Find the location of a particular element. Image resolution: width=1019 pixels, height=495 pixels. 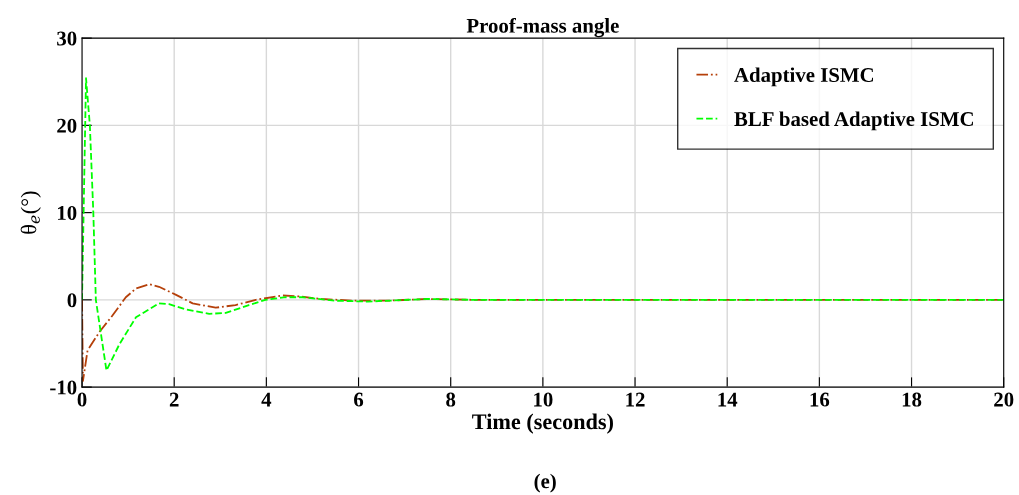

x-tick-label: 2 is located at coordinates (174, 399).